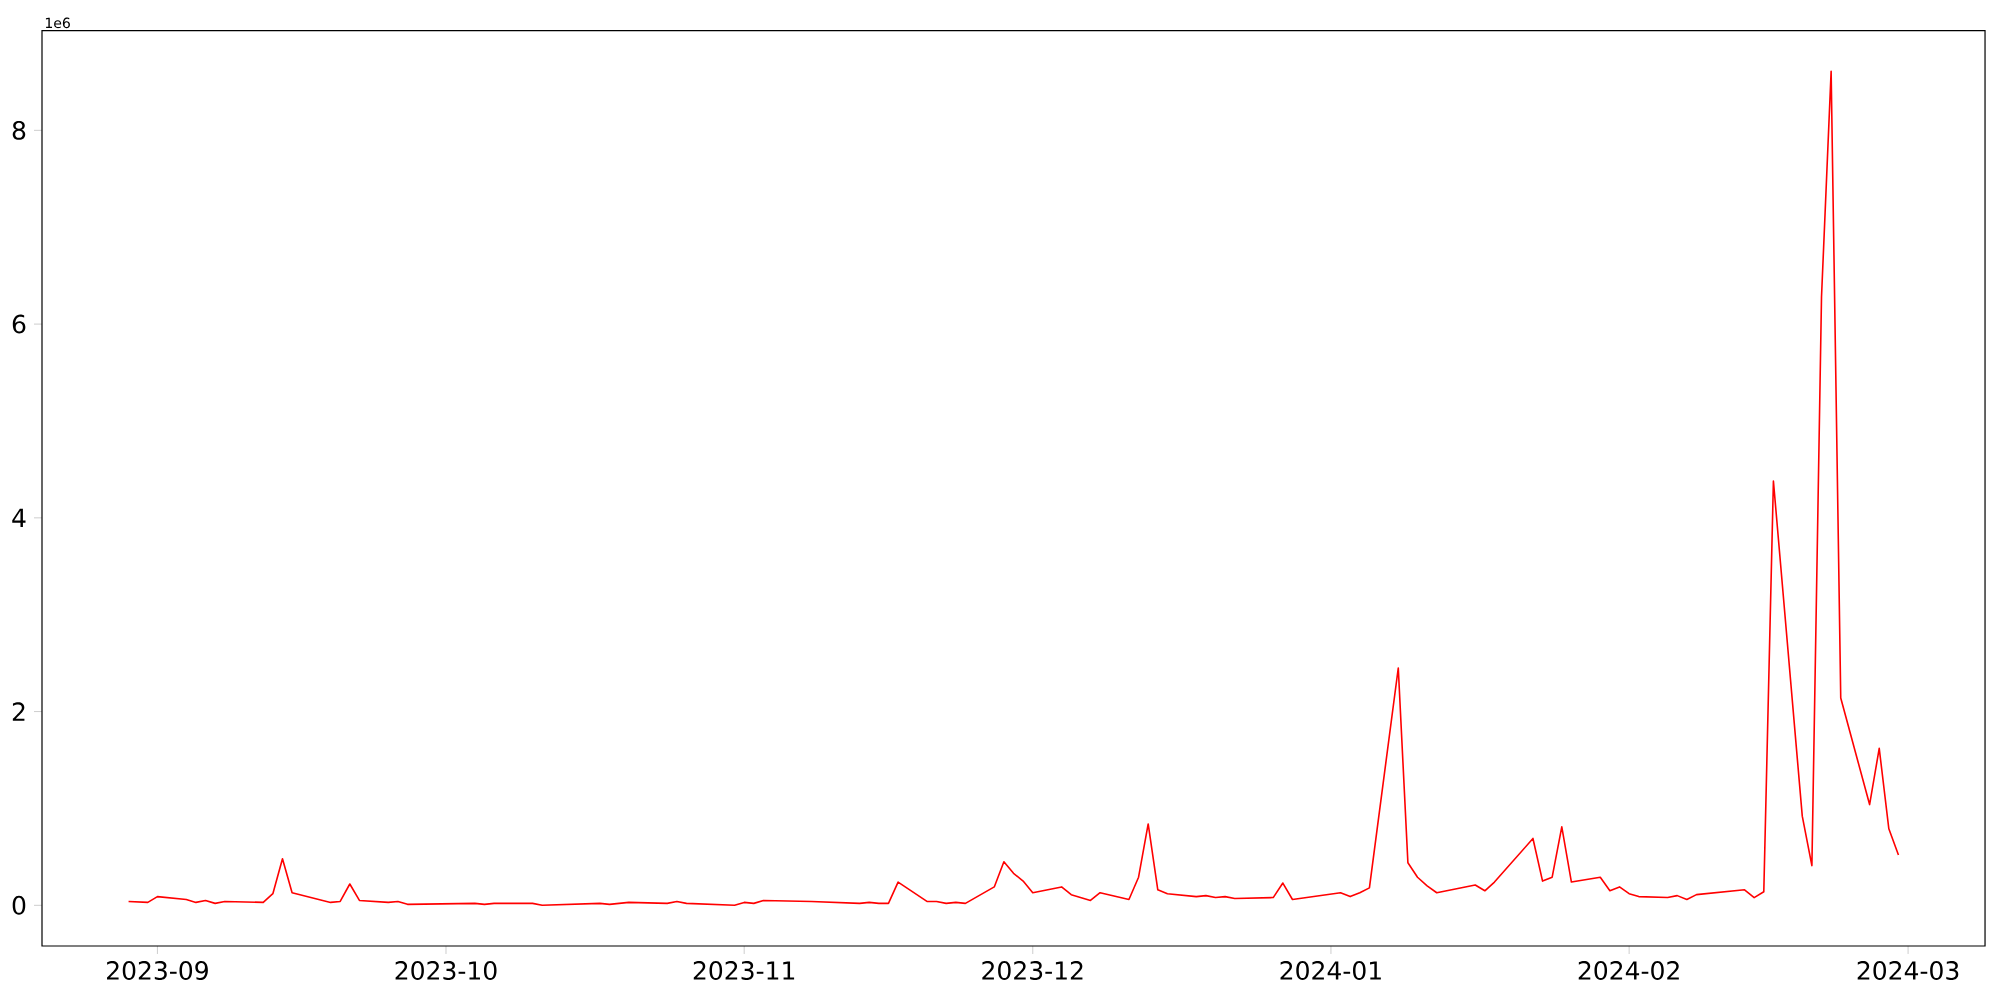 This screenshot has width=2000, height=1000. Describe the element at coordinates (18, 711) in the screenshot. I see `y-tick-label: 2` at that location.